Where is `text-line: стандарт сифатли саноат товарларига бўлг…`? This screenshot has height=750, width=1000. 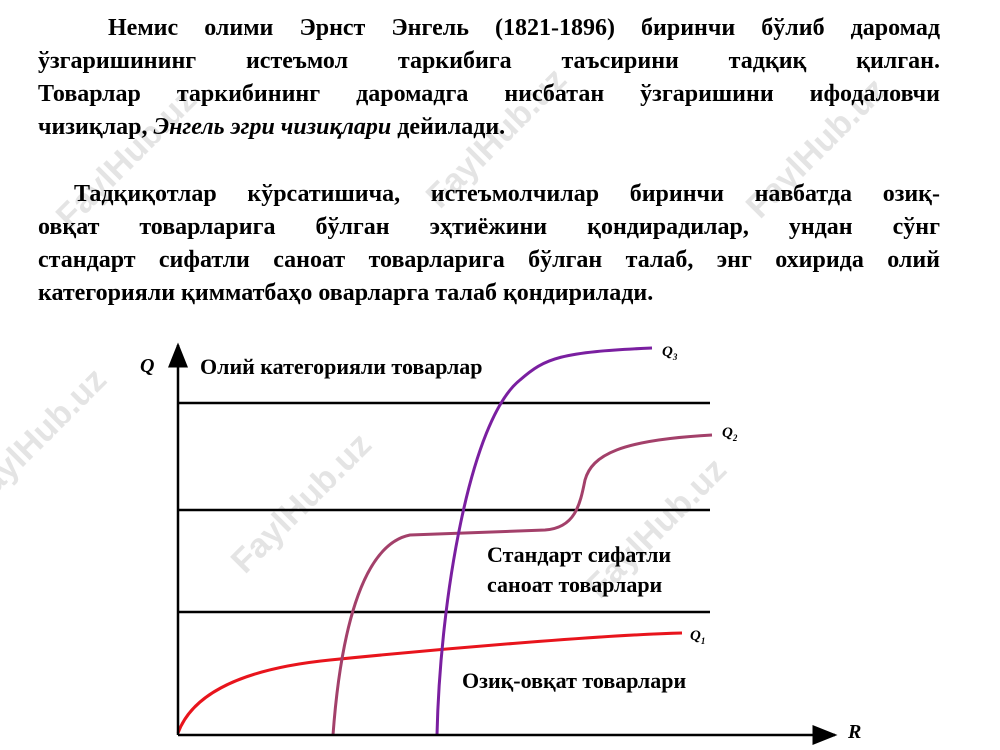
text-line: стандарт сифатли саноат товарларига бўлг… is located at coordinates (489, 260).